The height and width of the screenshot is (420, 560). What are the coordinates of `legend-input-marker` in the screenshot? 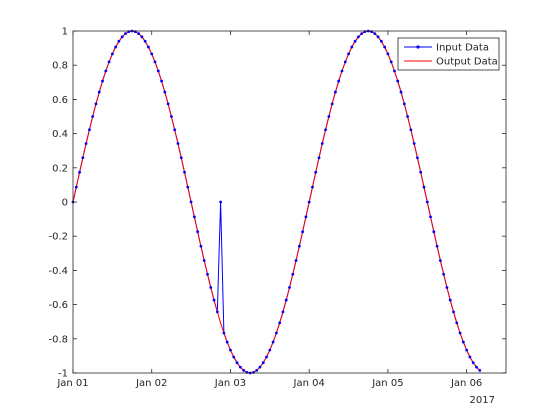 It's located at (418, 47).